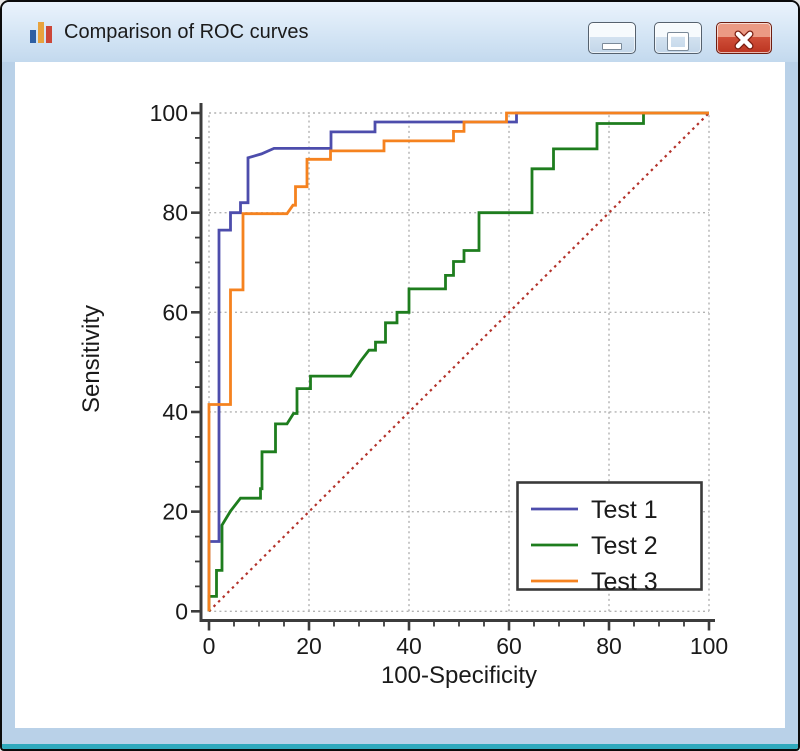  I want to click on legend: Test 1 Test 2 Test 3, so click(609, 538).